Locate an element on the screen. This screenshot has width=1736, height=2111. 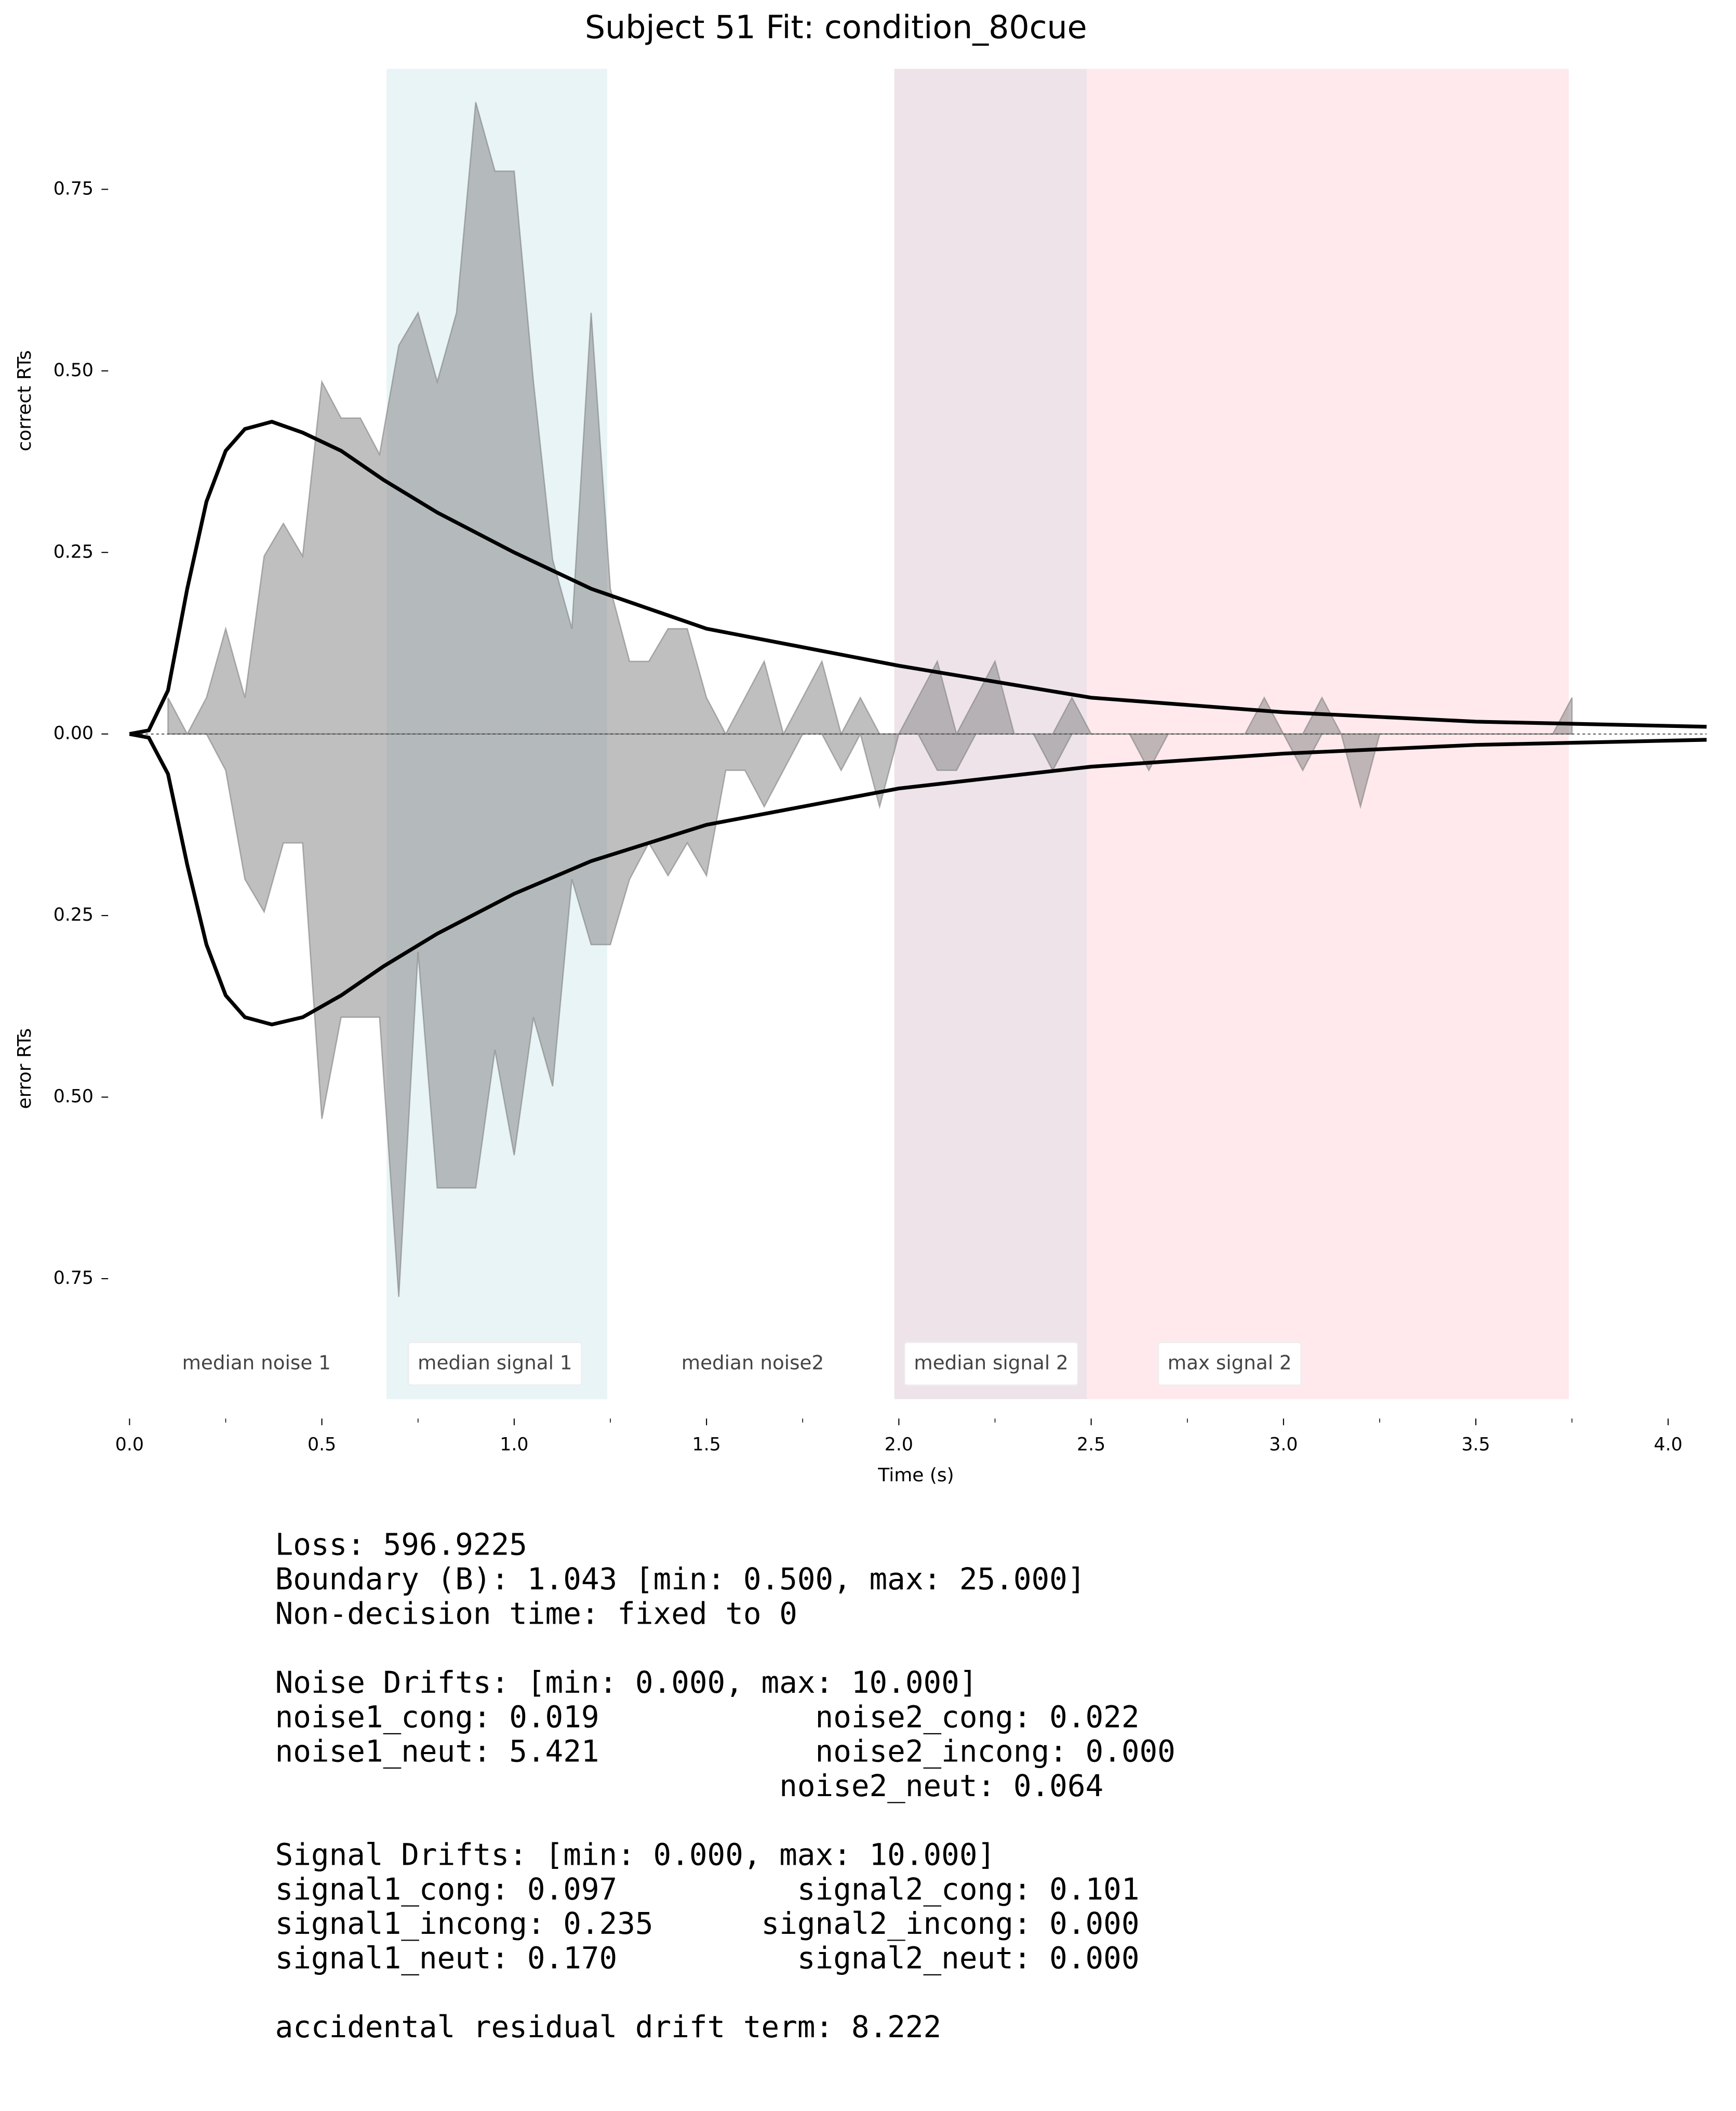
annotation: max signal 2 is located at coordinates (1229, 1364).